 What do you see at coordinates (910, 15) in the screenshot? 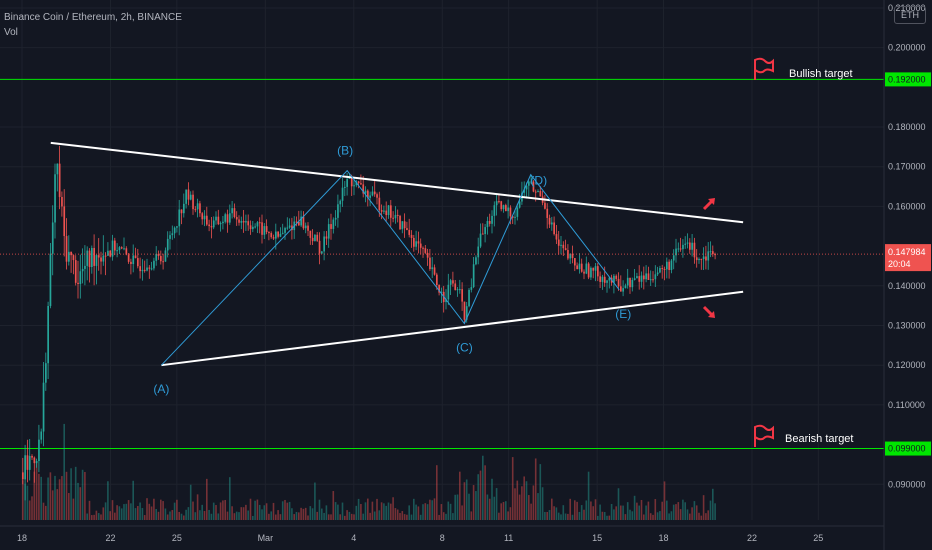
I see `currency-unit-button: ETH` at bounding box center [910, 15].